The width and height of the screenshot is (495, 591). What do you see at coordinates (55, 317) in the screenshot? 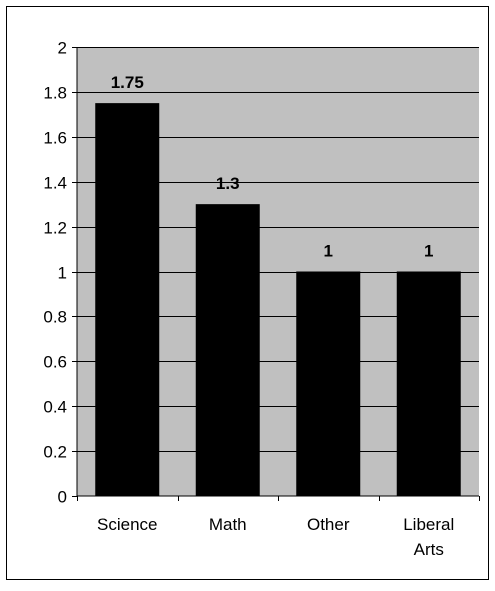
I see `y-tick-label: 0.8` at bounding box center [55, 317].